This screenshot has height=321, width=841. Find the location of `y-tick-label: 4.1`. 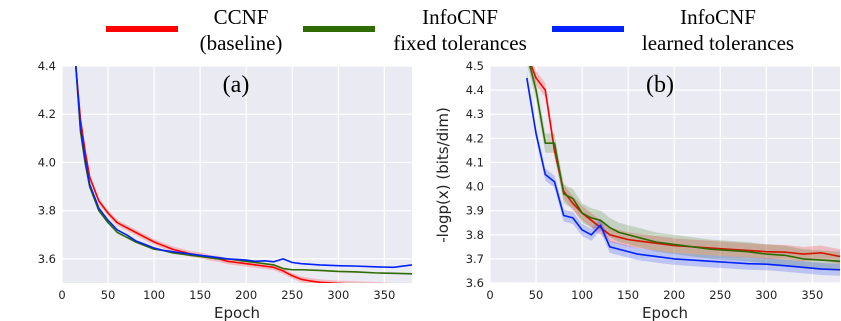

y-tick-label: 4.1 is located at coordinates (475, 162).